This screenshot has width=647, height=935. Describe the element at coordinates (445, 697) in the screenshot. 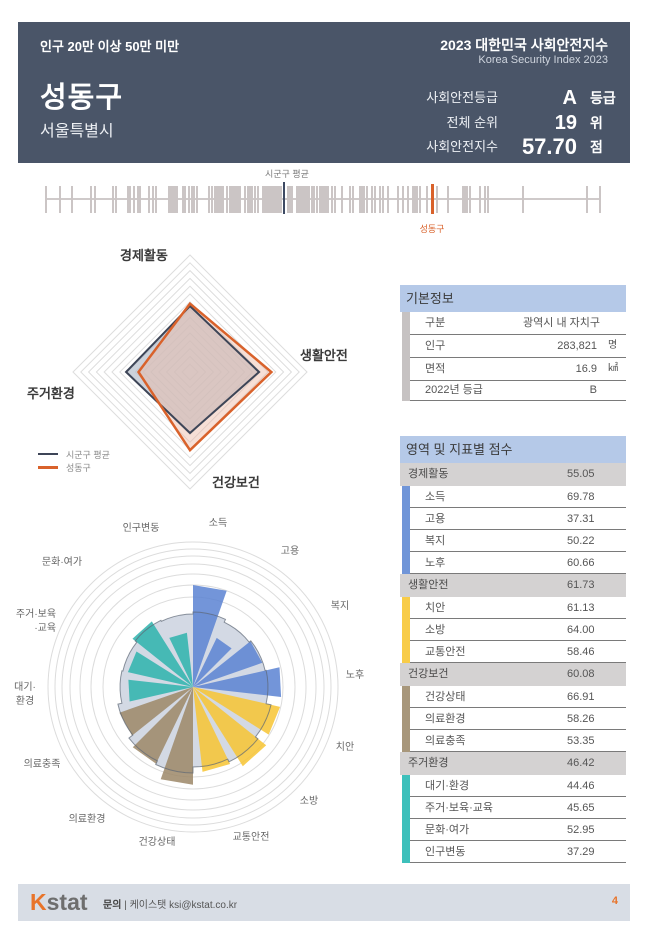

I see `indicator-label: 건강상태` at that location.